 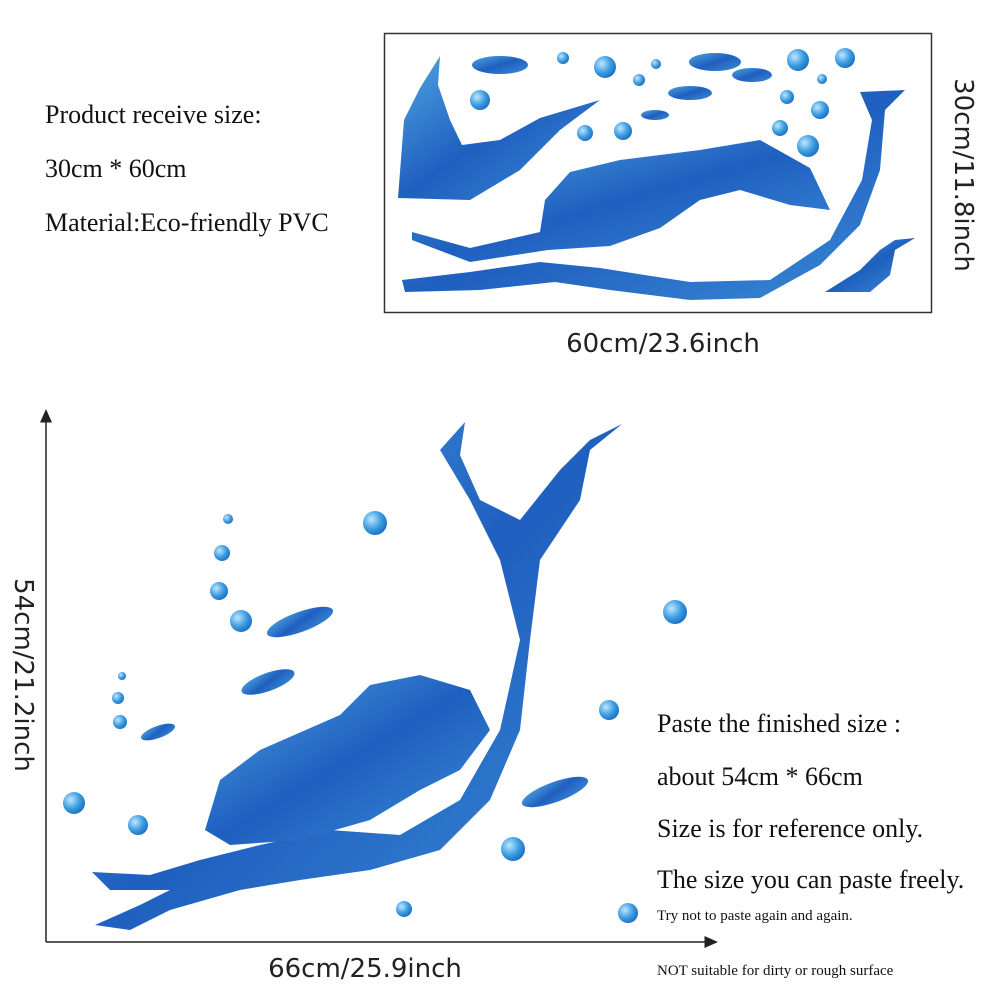 I want to click on bottom-height-label: 54cm/21.2inch, so click(x=23, y=675).